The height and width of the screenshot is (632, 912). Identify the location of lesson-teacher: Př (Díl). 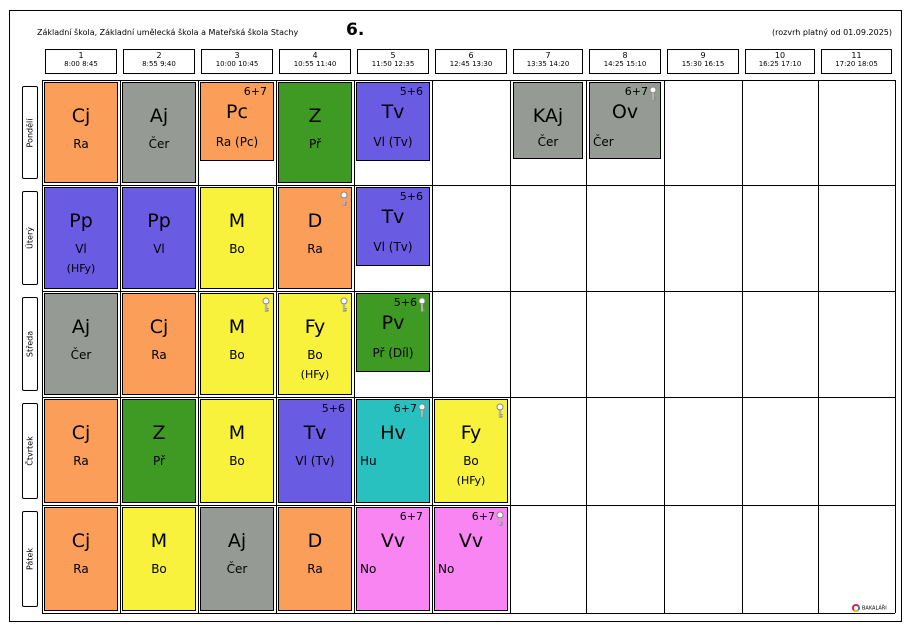
(393, 353).